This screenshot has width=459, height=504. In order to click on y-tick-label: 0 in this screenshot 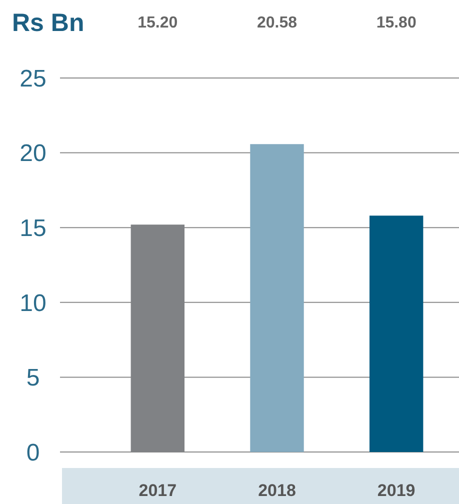, I will do `click(33, 452)`.